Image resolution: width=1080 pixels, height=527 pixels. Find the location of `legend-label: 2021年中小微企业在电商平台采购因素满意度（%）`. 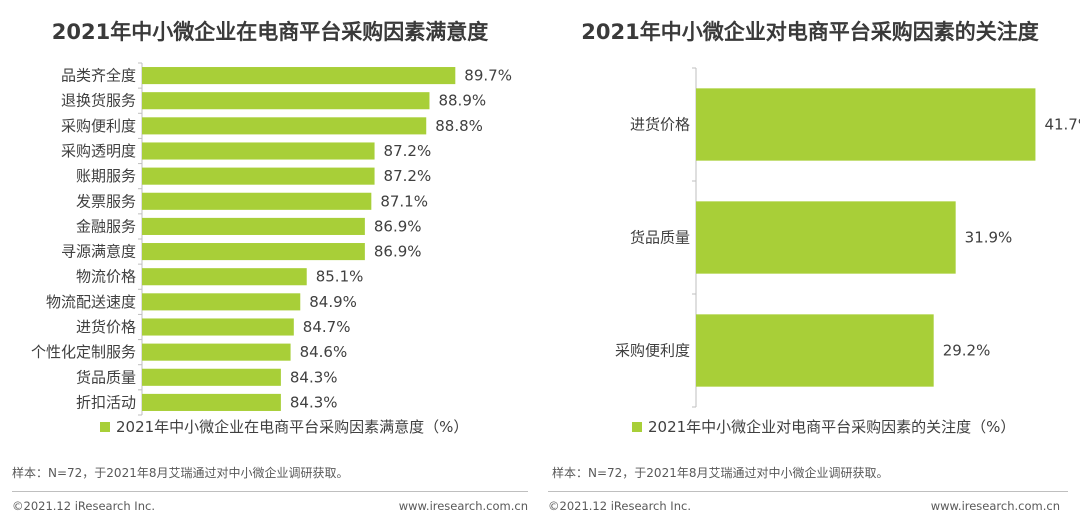

legend-label: 2021年中小微企业在电商平台采购因素满意度（%） is located at coordinates (292, 427).